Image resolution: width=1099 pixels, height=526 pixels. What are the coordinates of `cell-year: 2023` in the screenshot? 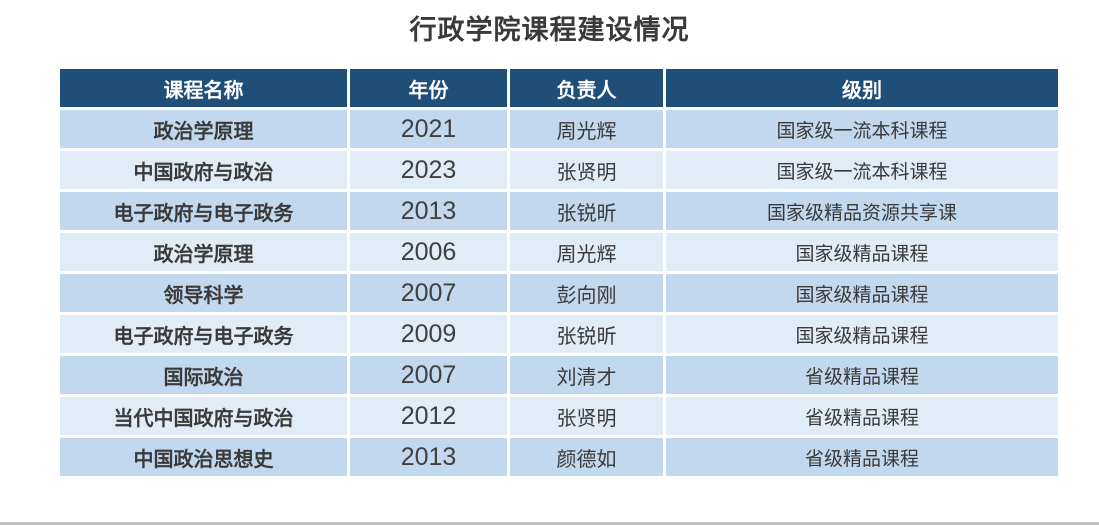 It's located at (428, 170).